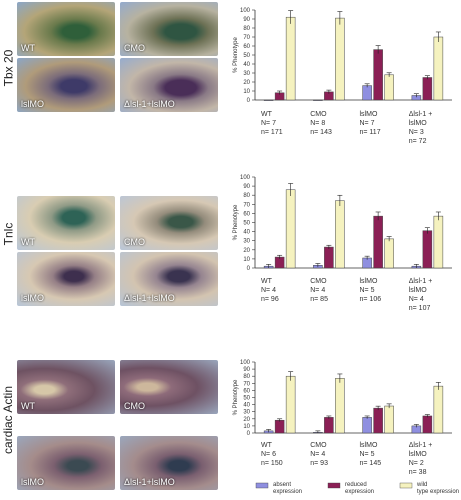 Image resolution: width=461 pixels, height=500 pixels. Describe the element at coordinates (272, 463) in the screenshot. I see `group-label: n= 150` at that location.